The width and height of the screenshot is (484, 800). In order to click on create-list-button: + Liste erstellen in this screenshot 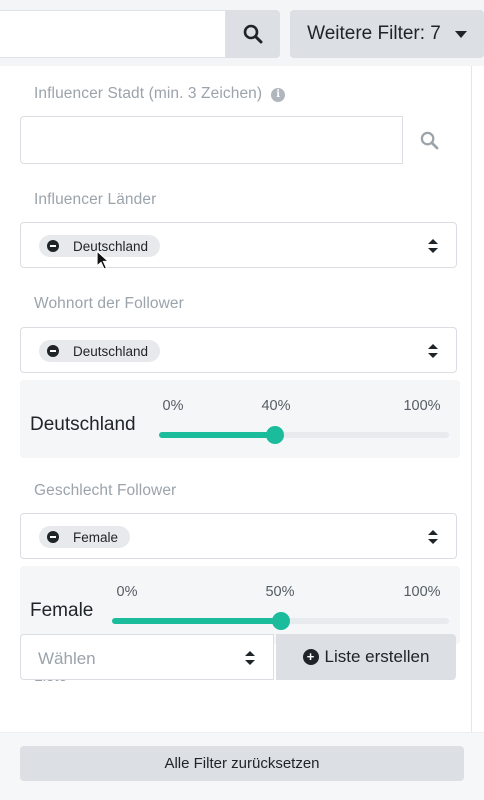, I will do `click(366, 657)`.